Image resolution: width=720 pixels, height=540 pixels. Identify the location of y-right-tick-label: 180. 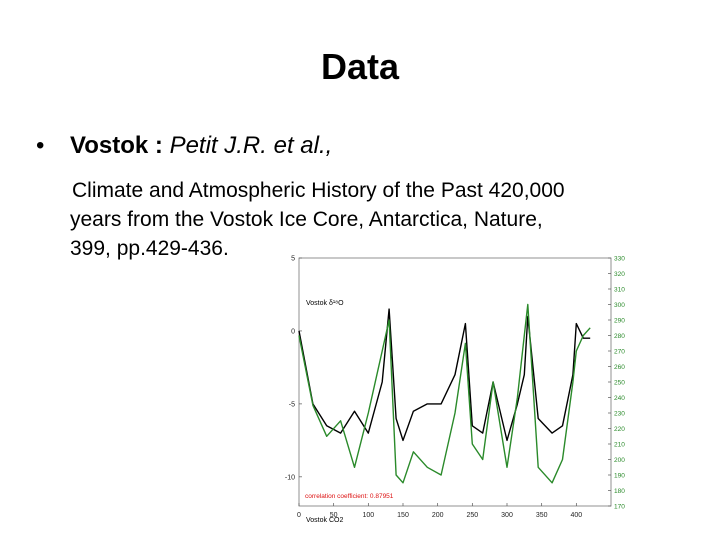
(619, 491).